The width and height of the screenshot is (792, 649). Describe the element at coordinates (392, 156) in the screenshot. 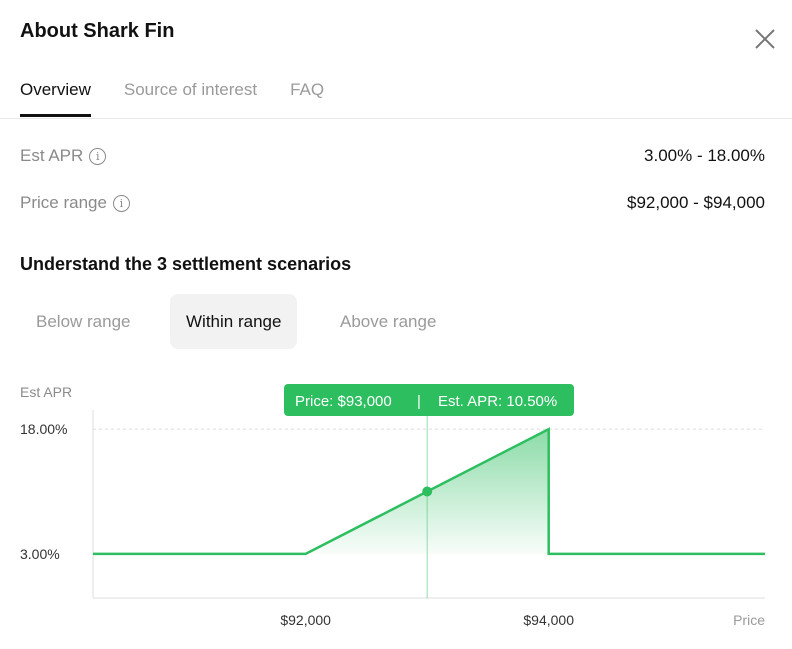

I see `est-apr-row: Est APR i 3.00% - 18.00%` at that location.